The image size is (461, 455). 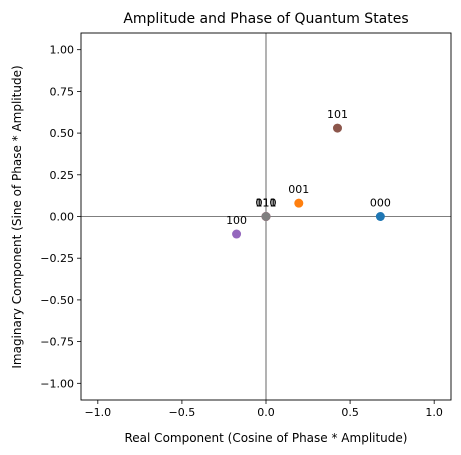 I want to click on x-axis: −1.0 −0.5 0.0 0.5 1.0, so click(x=263, y=409).